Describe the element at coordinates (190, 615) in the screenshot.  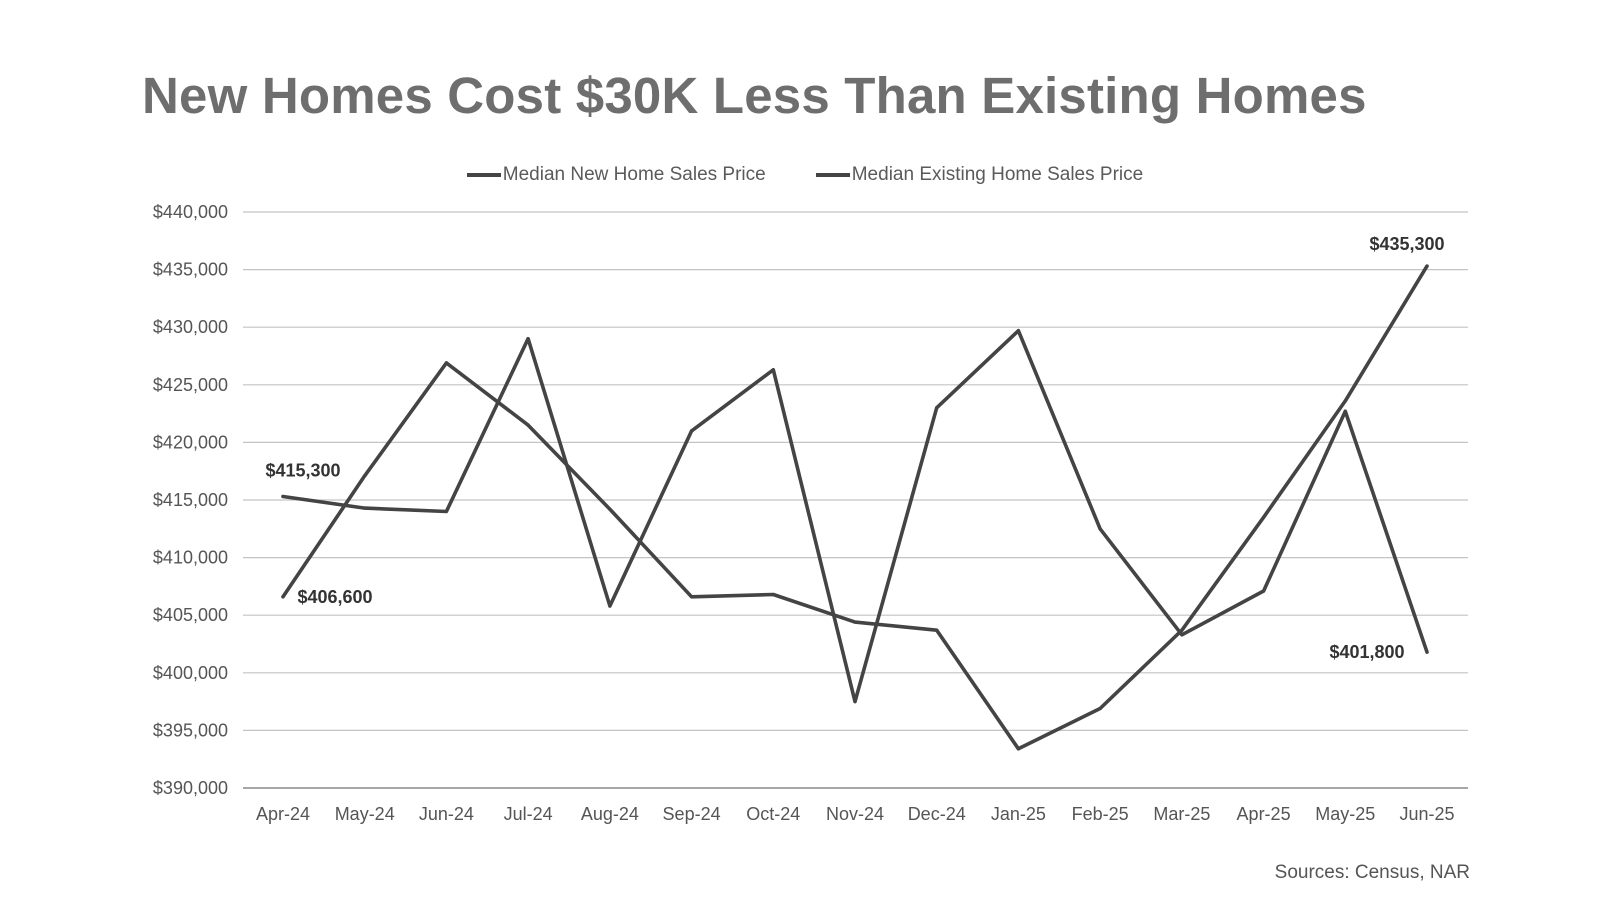
I see `y-tick-label: $405,000` at that location.